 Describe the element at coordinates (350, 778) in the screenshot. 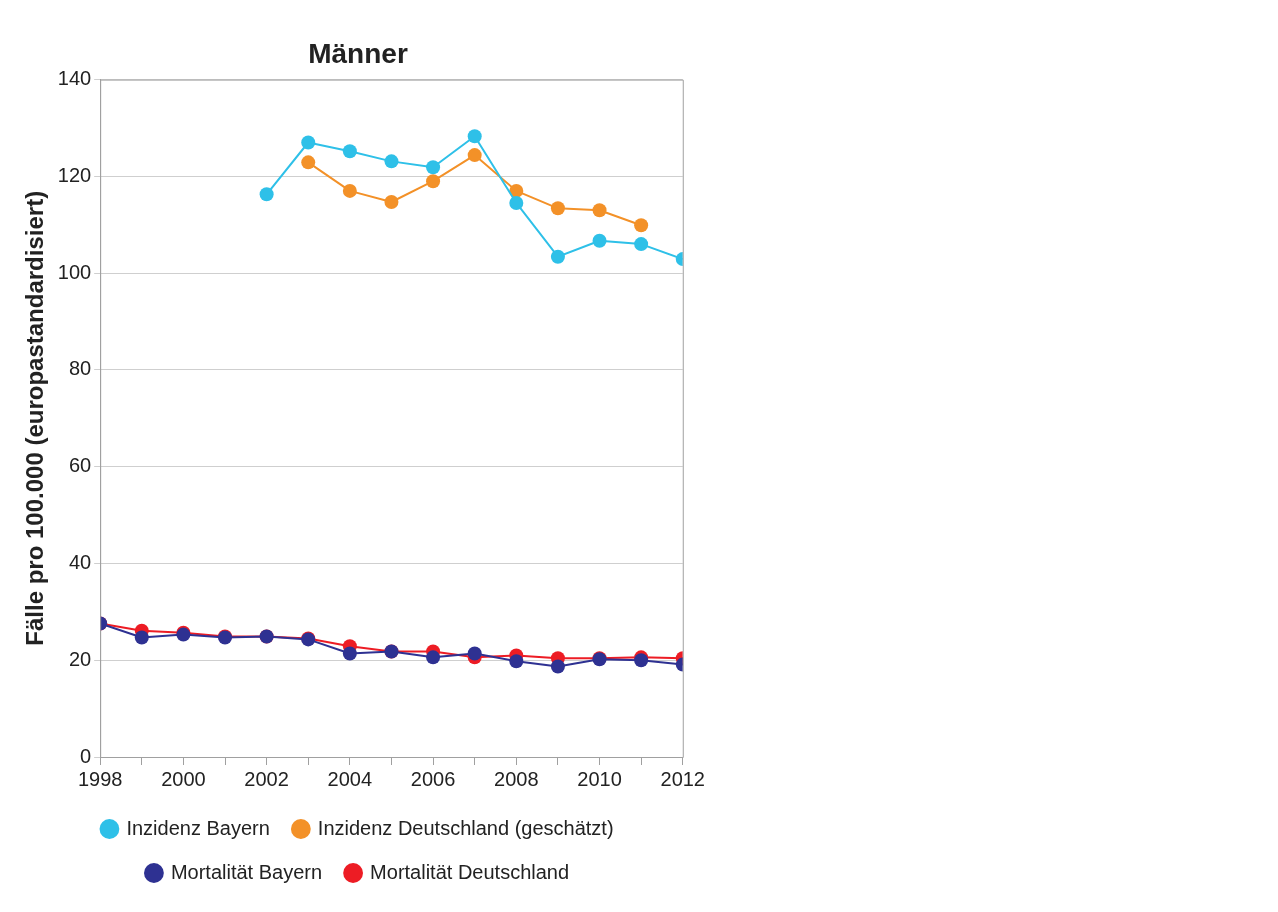

I see `x-tick-label: 2004` at that location.